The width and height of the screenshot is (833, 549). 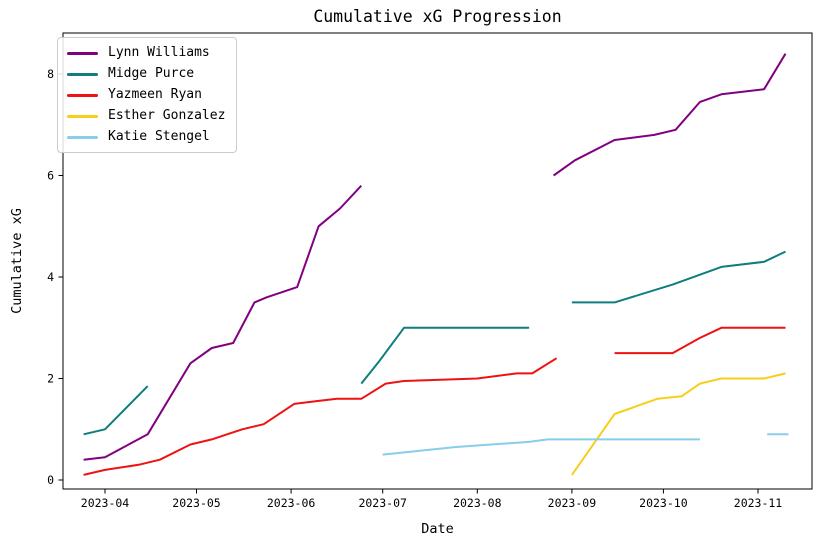 I want to click on x-tick-label: 2023-05, so click(x=196, y=503).